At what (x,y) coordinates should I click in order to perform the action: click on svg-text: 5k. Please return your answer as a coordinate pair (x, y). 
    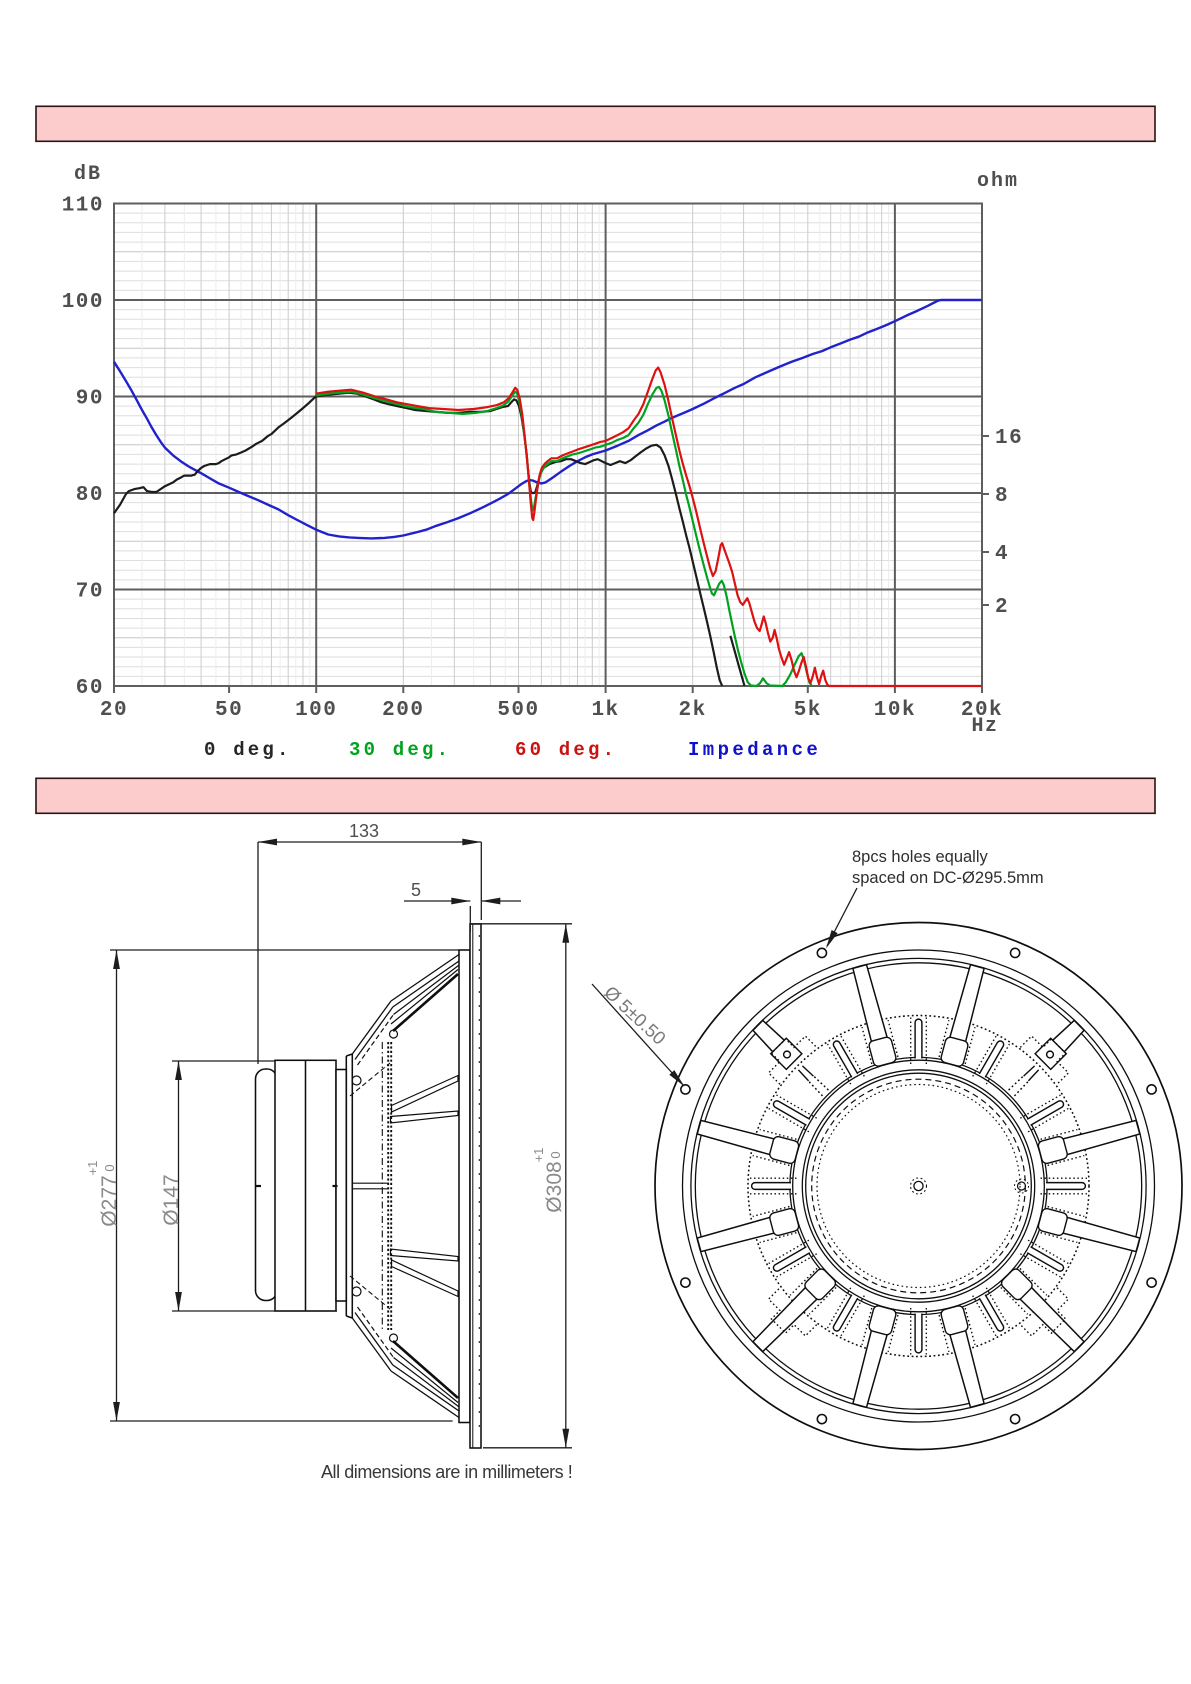
    Looking at the image, I should click on (808, 710).